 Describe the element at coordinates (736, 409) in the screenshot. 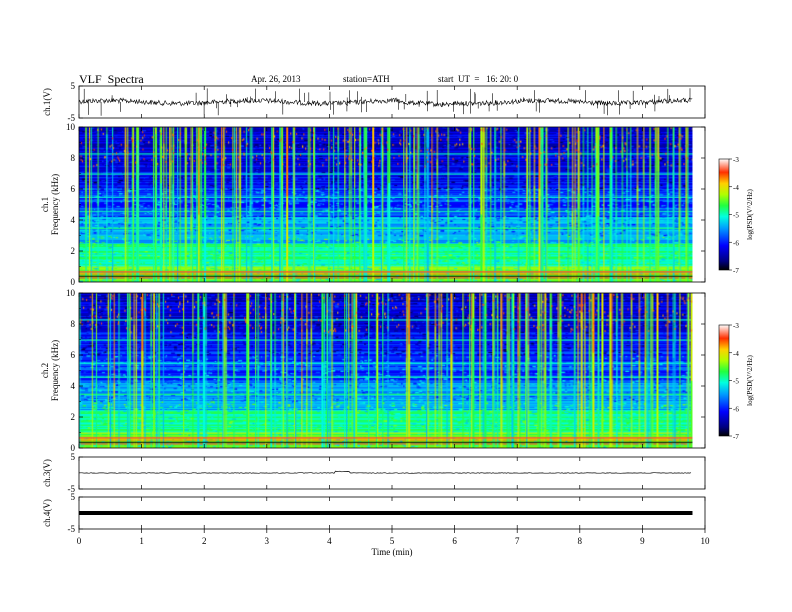

I see `ch2-spectrogram-colorbar-tick-label: -6` at that location.